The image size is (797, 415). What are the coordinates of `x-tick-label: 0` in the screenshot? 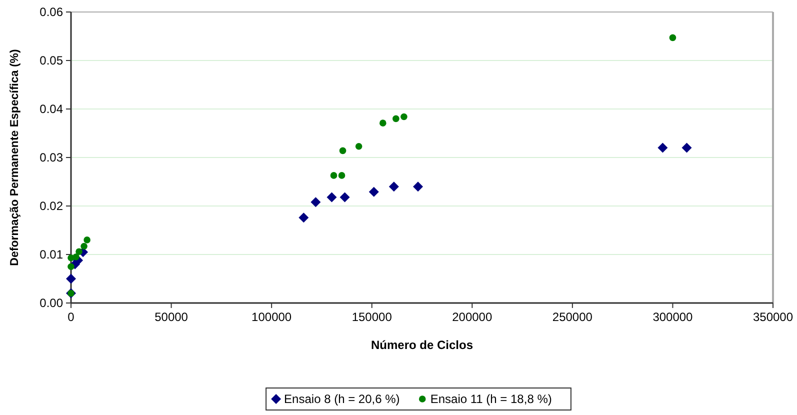 It's located at (71, 317).